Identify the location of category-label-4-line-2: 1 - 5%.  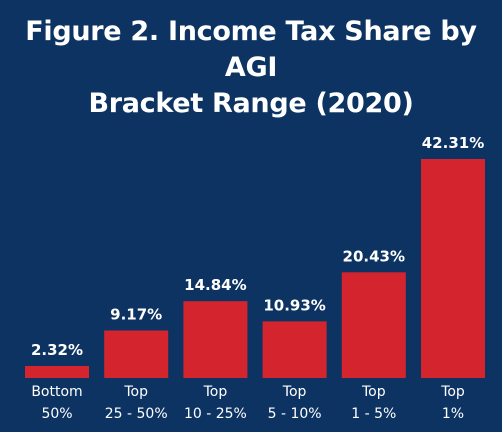
(373, 414).